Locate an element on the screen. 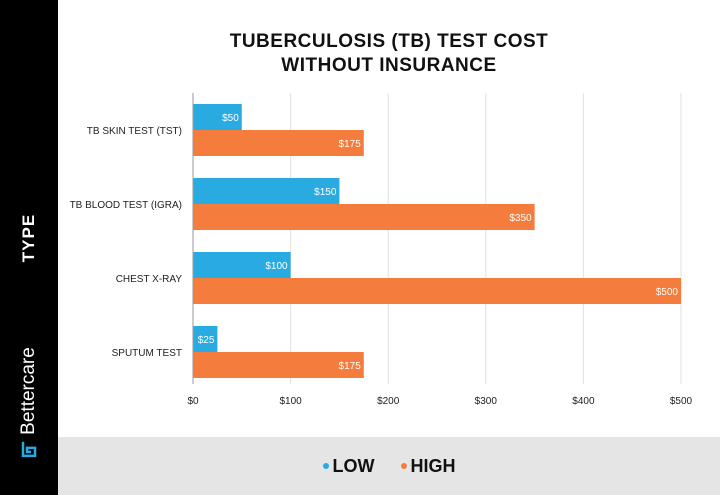  legend-item-low: LOW is located at coordinates (348, 466).